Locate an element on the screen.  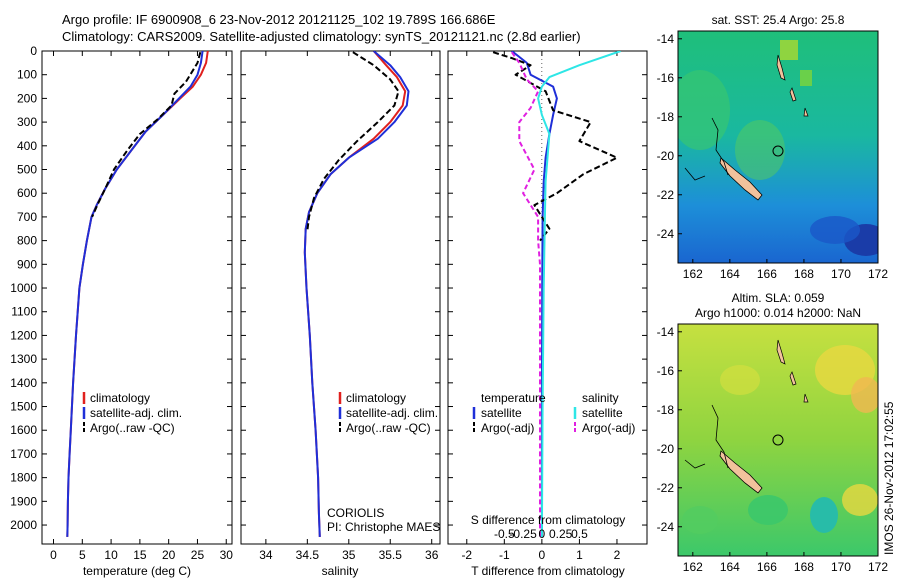
s-difference-axis-label: S difference from climatology is located at coordinates (548, 520).